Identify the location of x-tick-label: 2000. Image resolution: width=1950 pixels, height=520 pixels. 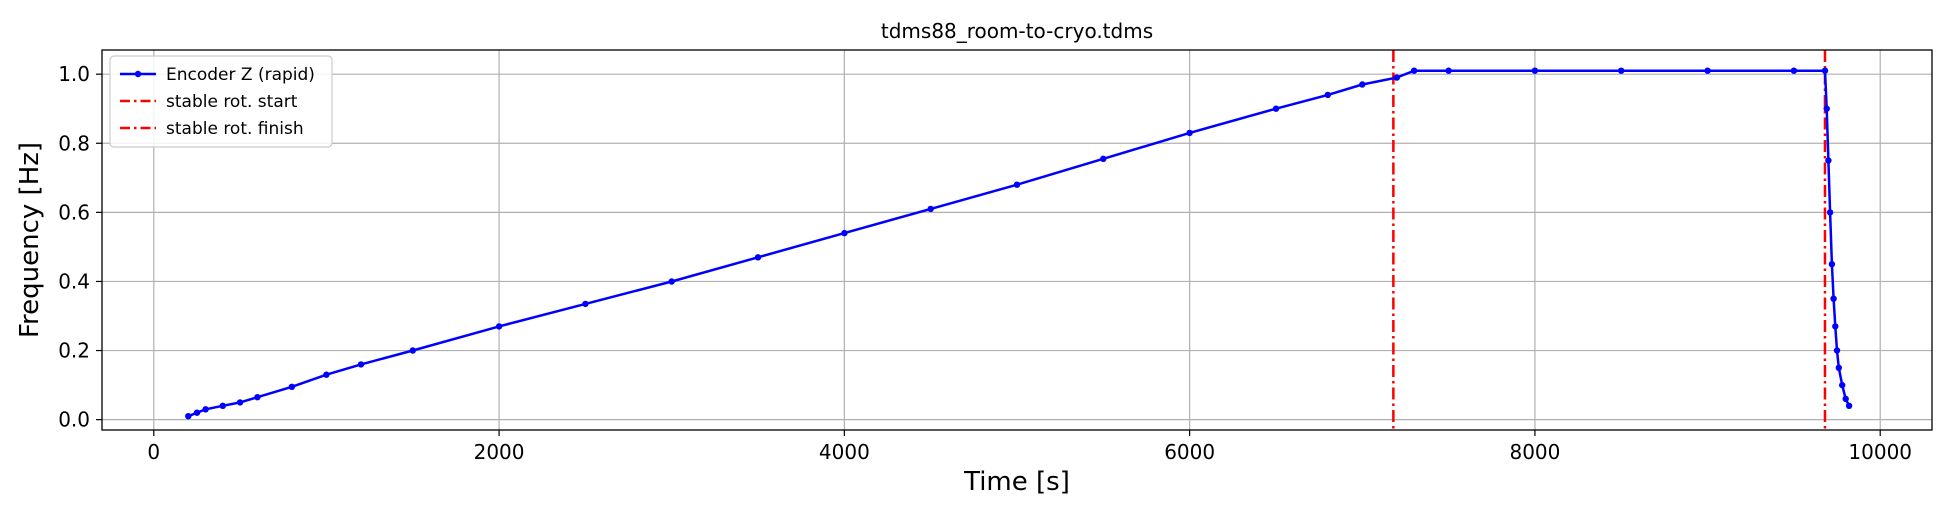
(499, 452).